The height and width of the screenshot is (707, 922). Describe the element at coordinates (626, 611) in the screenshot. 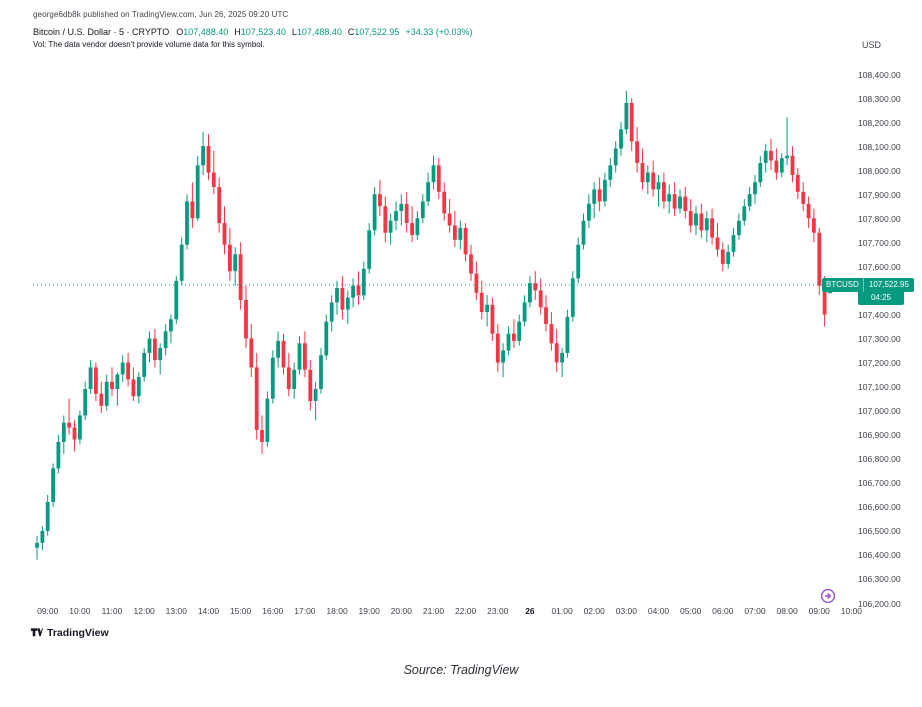

I see `time-tick-label: 03:00` at that location.